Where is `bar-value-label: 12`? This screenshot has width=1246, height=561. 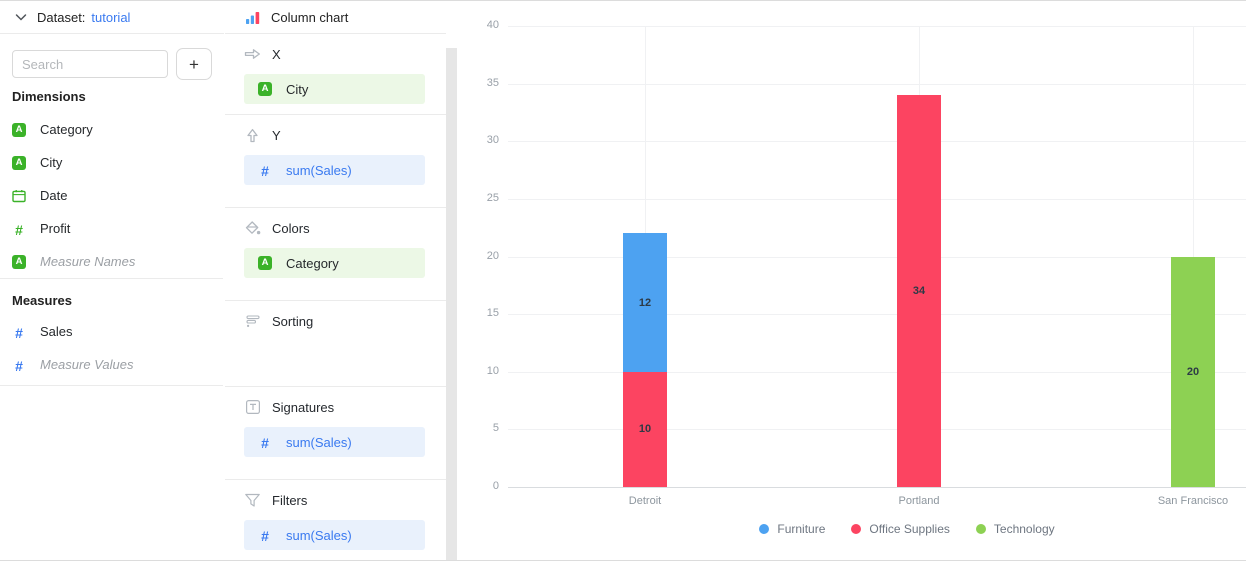 bar-value-label: 12 is located at coordinates (645, 302).